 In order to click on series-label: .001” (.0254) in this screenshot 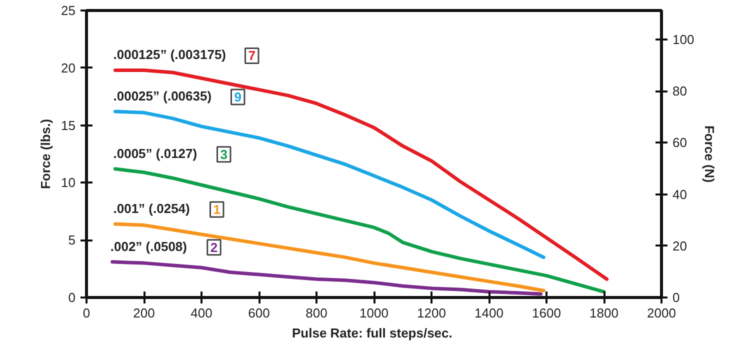, I will do `click(151, 208)`.